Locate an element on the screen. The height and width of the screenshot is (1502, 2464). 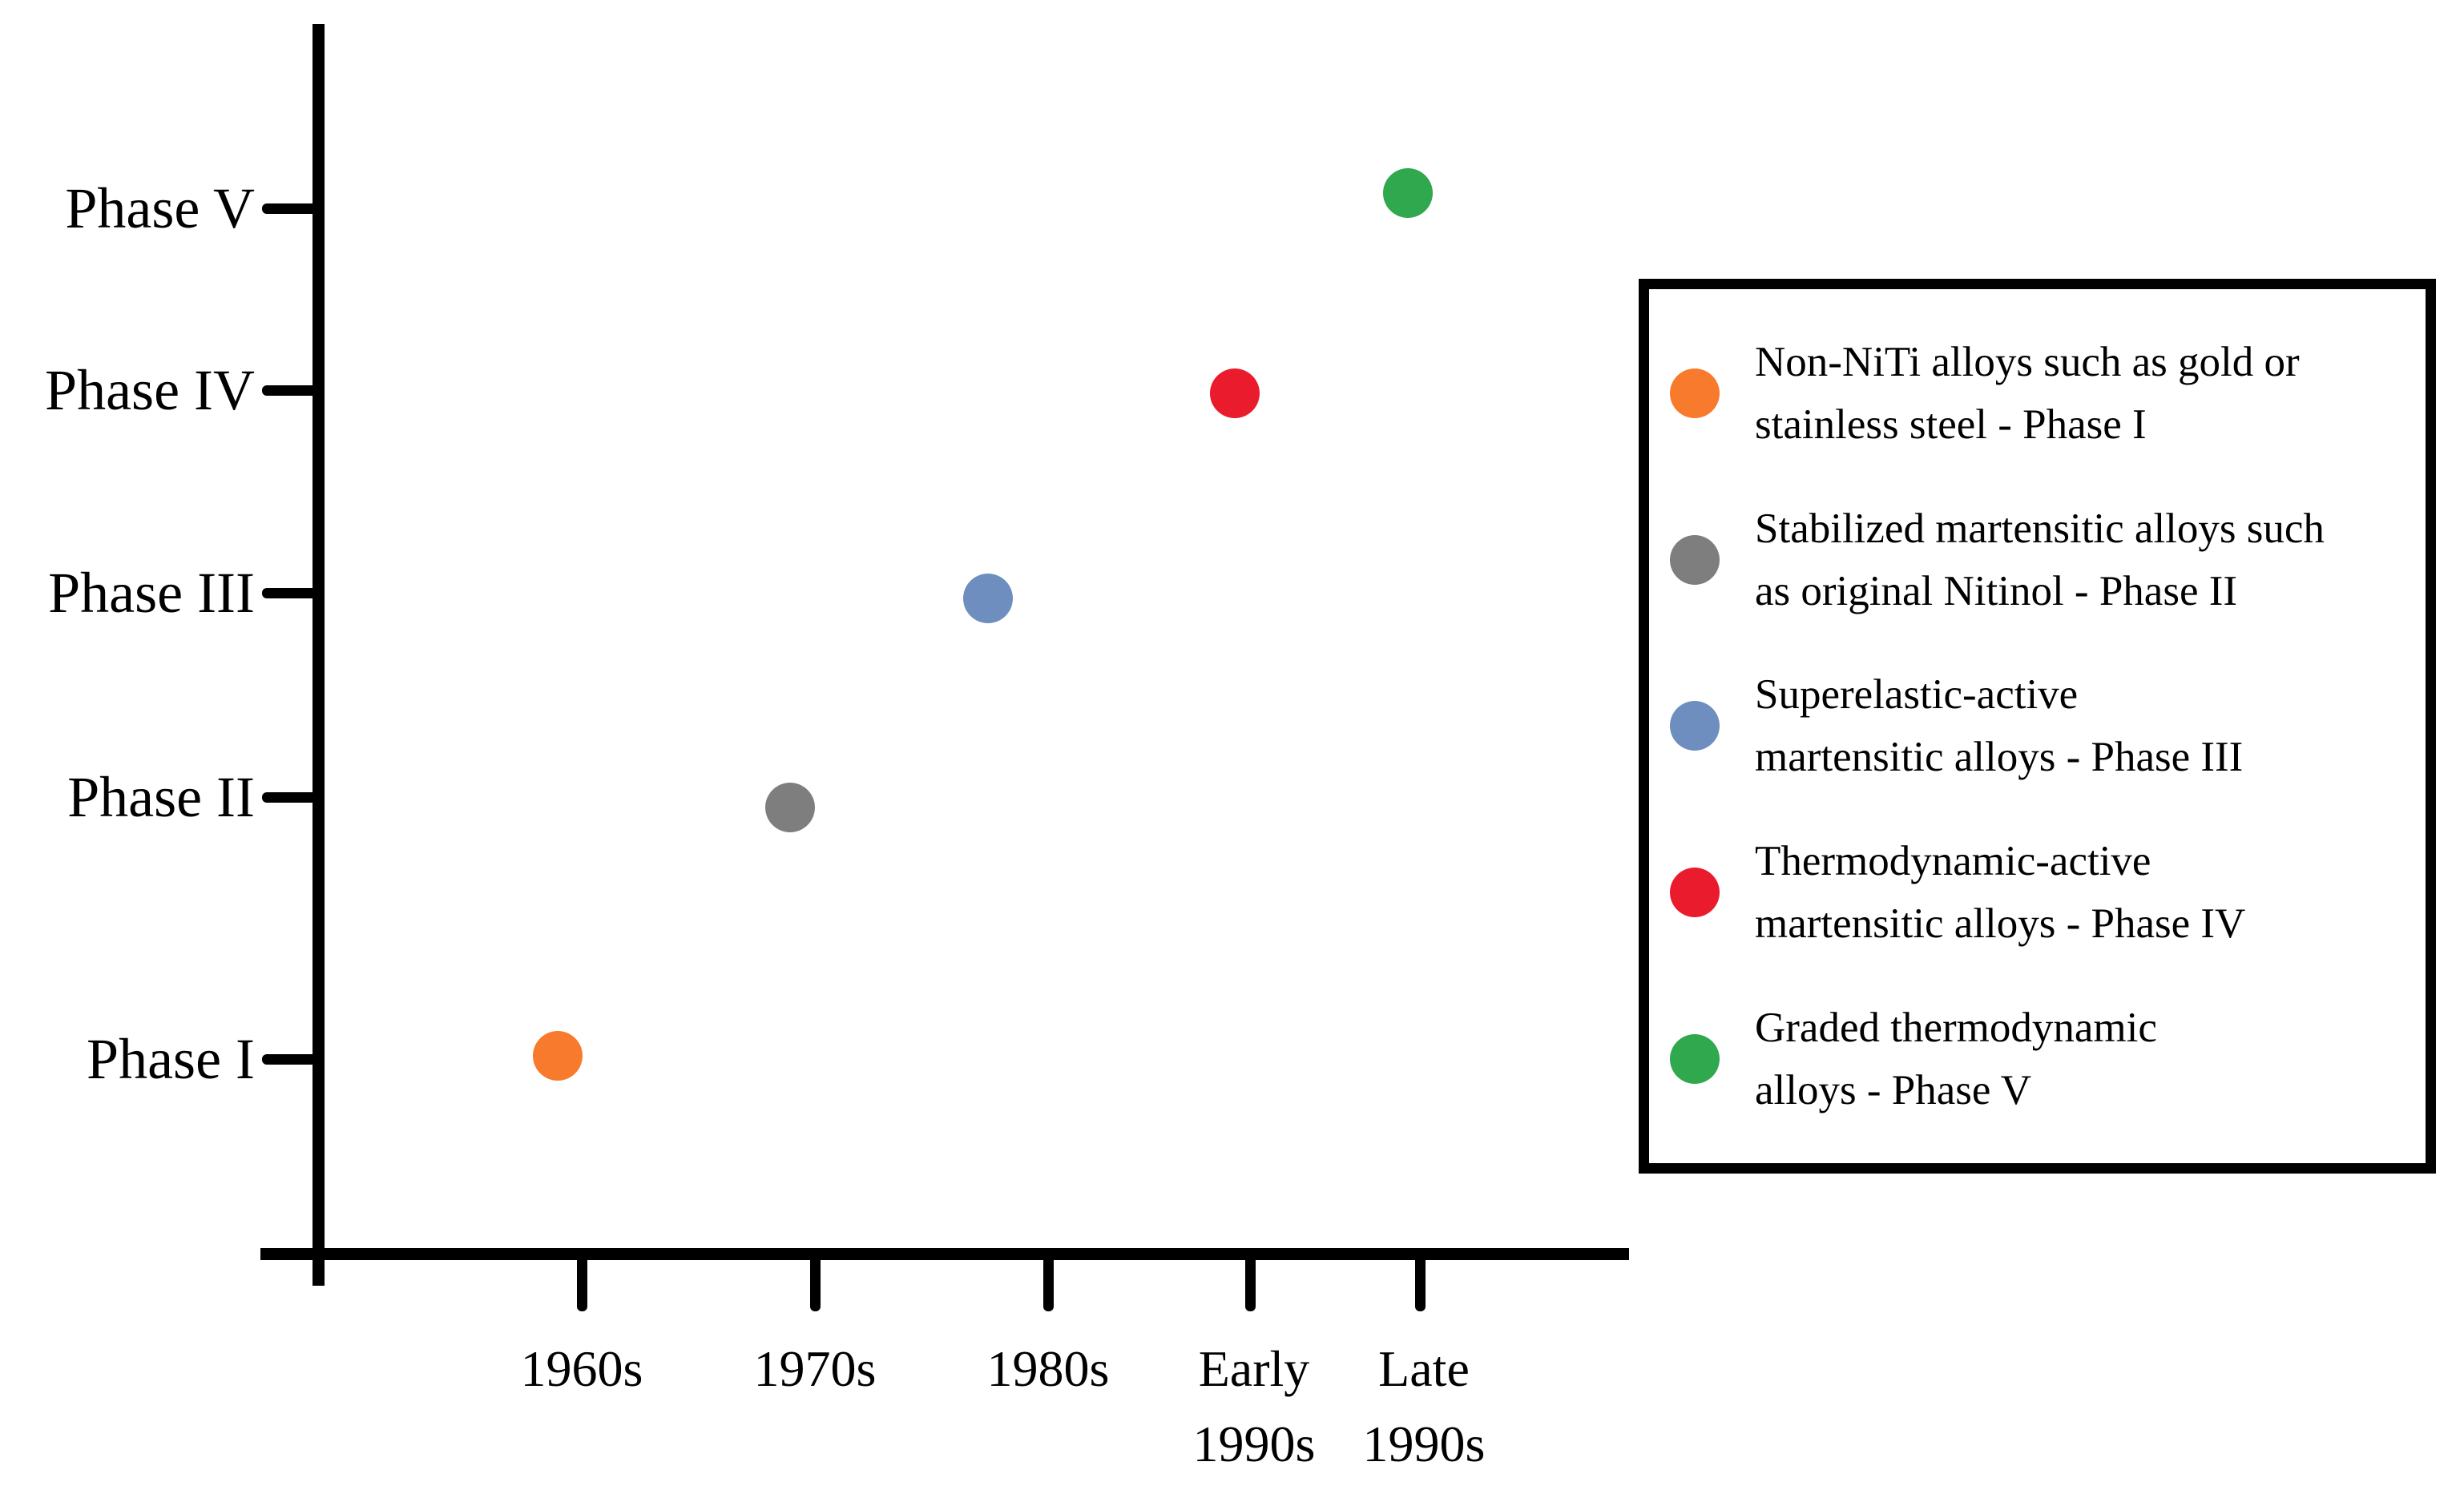
x-axis-line is located at coordinates (944, 1254).